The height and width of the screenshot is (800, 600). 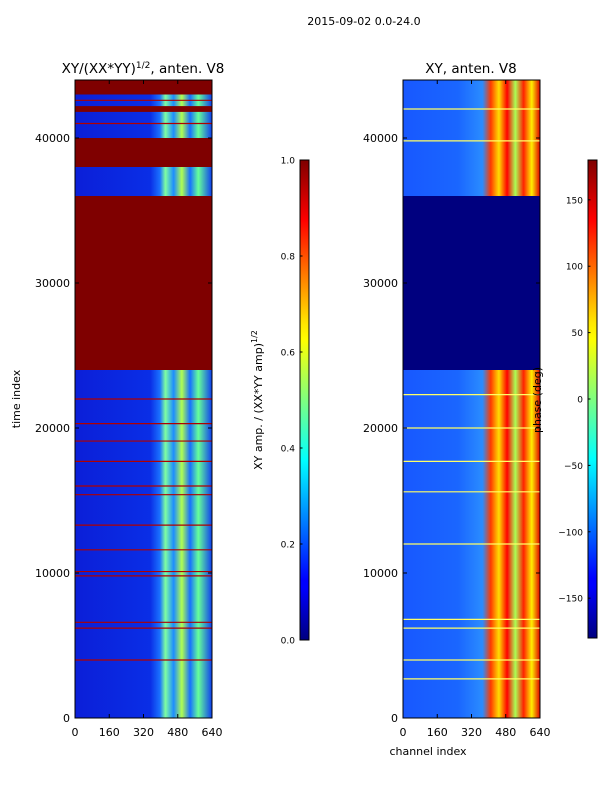 What do you see at coordinates (288, 354) in the screenshot?
I see `amplitude-cbar-tick-label-3: 0.6` at bounding box center [288, 354].